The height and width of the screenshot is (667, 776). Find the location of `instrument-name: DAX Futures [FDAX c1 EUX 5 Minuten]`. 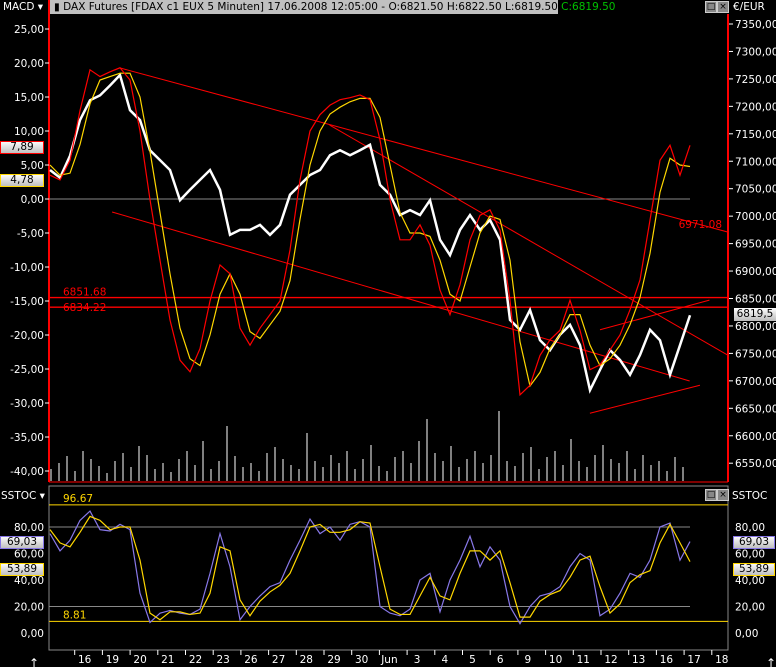

instrument-name: DAX Futures [FDAX c1 EUX 5 Minuten] is located at coordinates (164, 7).